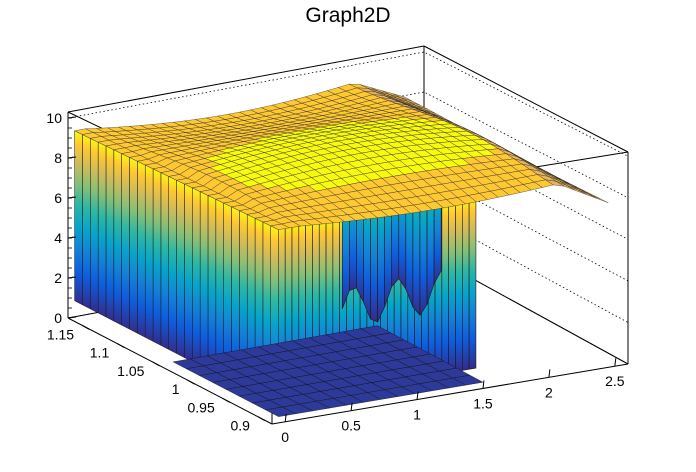 Image resolution: width=696 pixels, height=472 pixels. Describe the element at coordinates (85, 327) in the screenshot. I see `y-tick-1.15` at that location.